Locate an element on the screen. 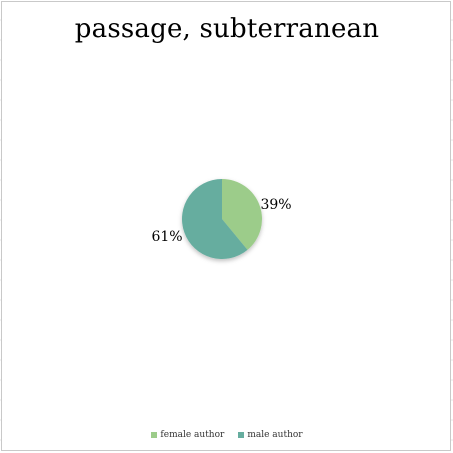  legend-label: female author is located at coordinates (192, 435).